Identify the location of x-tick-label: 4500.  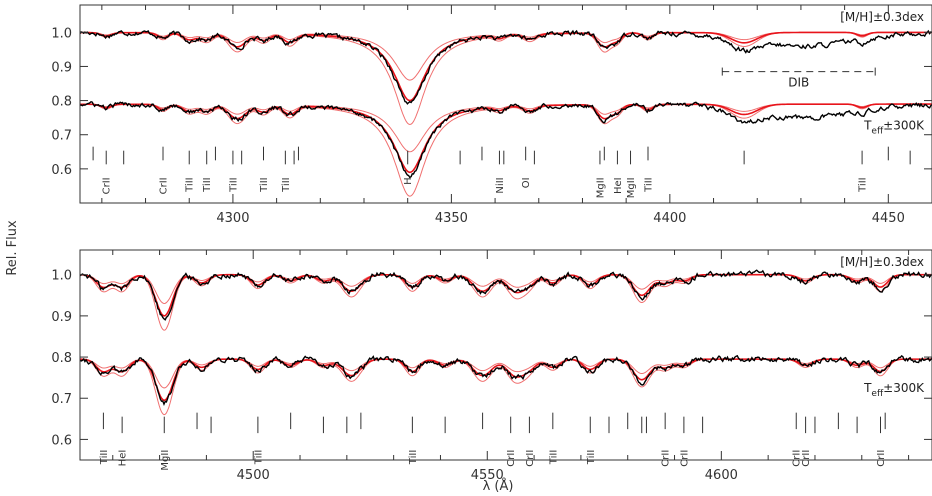
(253, 475).